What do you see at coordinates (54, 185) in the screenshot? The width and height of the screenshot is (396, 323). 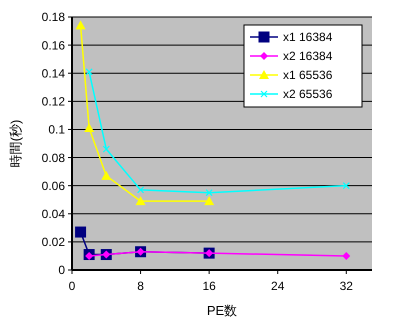 I see `y-tick-label: 0.06` at bounding box center [54, 185].